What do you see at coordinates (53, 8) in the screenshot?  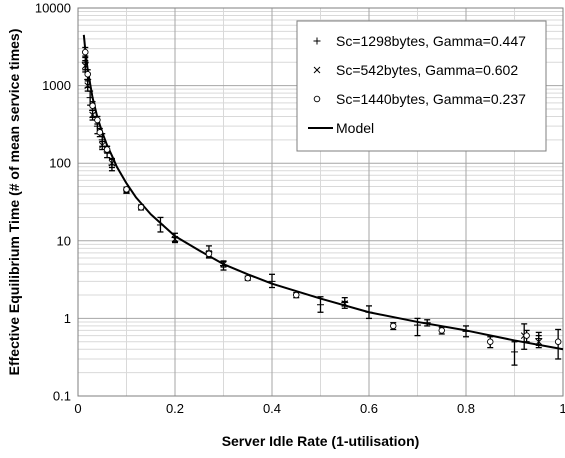 I see `y-tick-label: 10000` at bounding box center [53, 8].